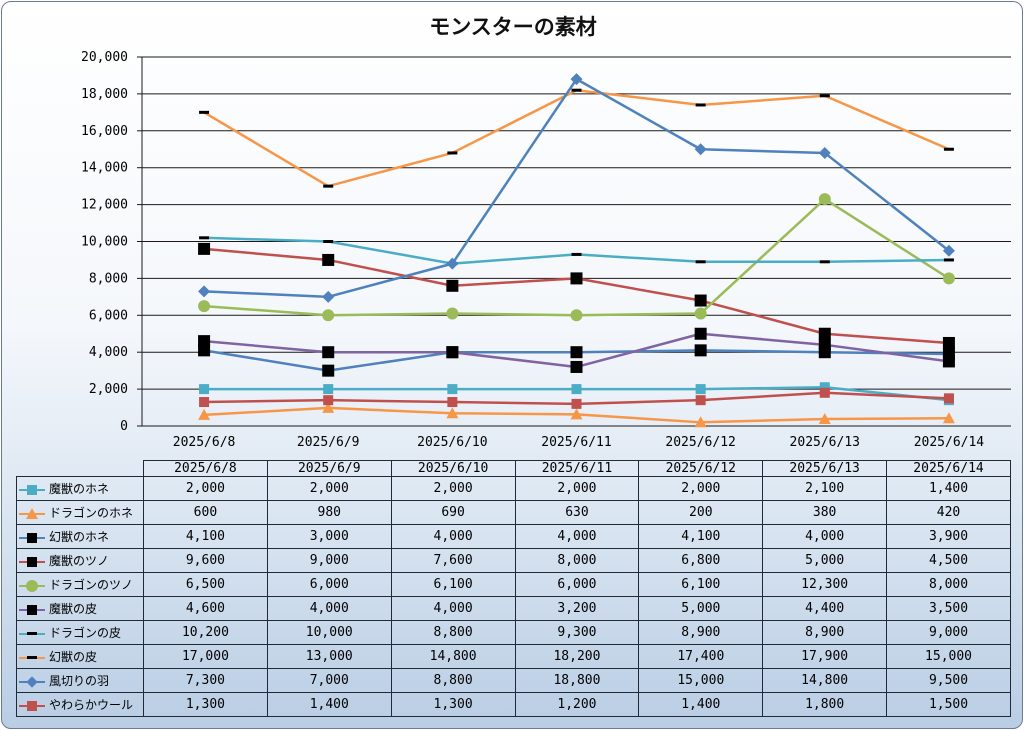  I want to click on table-cell: 1,200, so click(577, 704).